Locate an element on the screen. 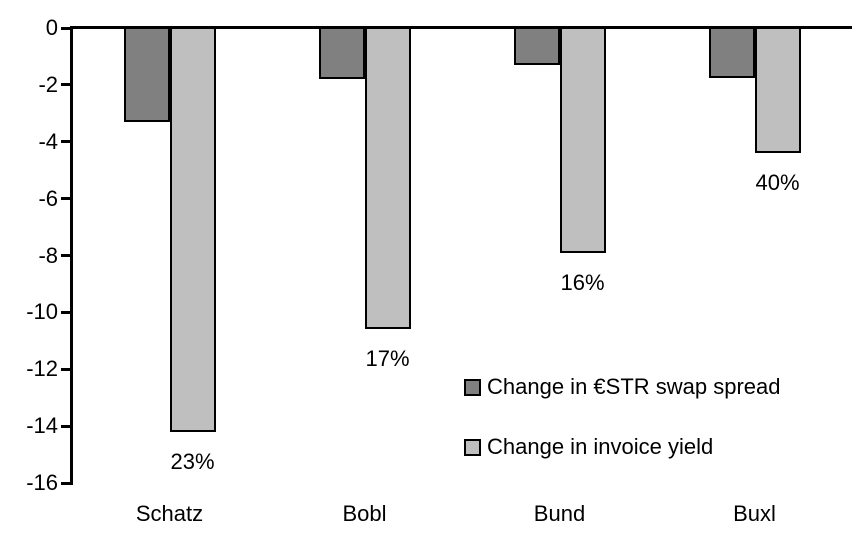 The image size is (852, 539). legend-swatch-invoice-yield is located at coordinates (472, 447).